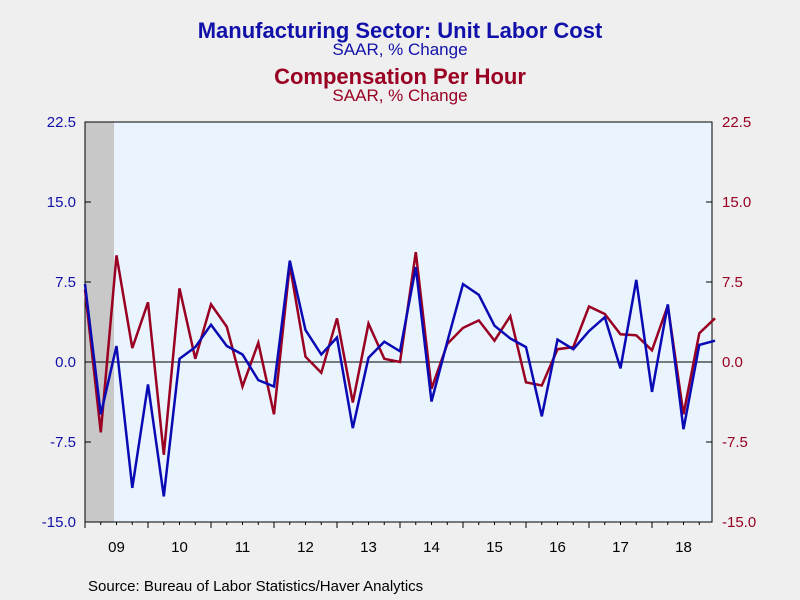  I want to click on y-tick-label-right: 0.0, so click(732, 362).